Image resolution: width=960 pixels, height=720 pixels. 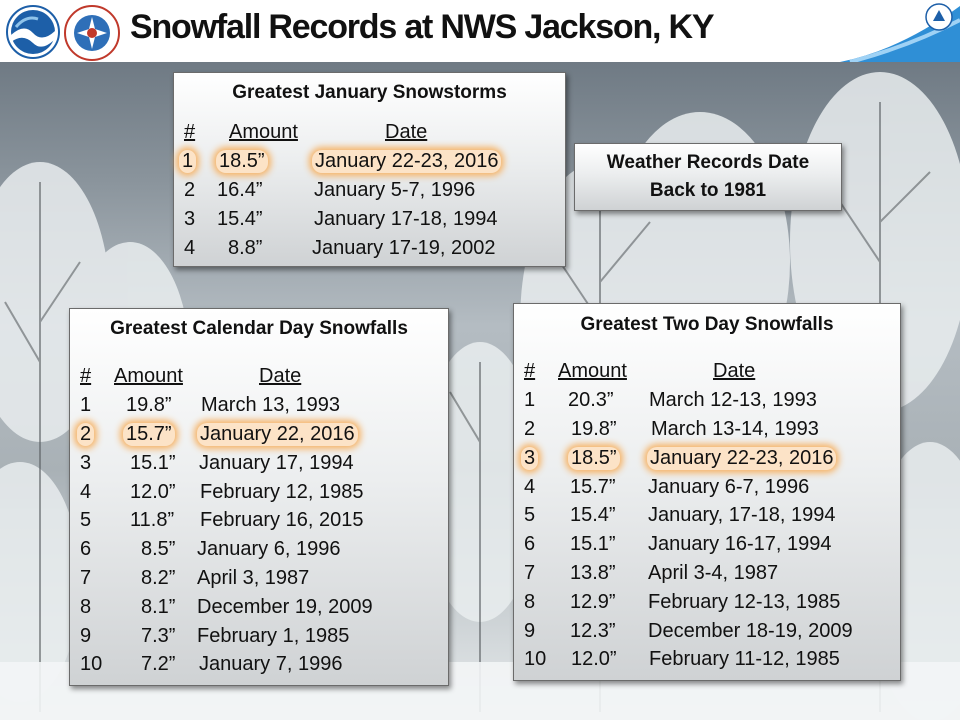 I want to click on amount-cell: 7.2”, so click(x=158, y=664).